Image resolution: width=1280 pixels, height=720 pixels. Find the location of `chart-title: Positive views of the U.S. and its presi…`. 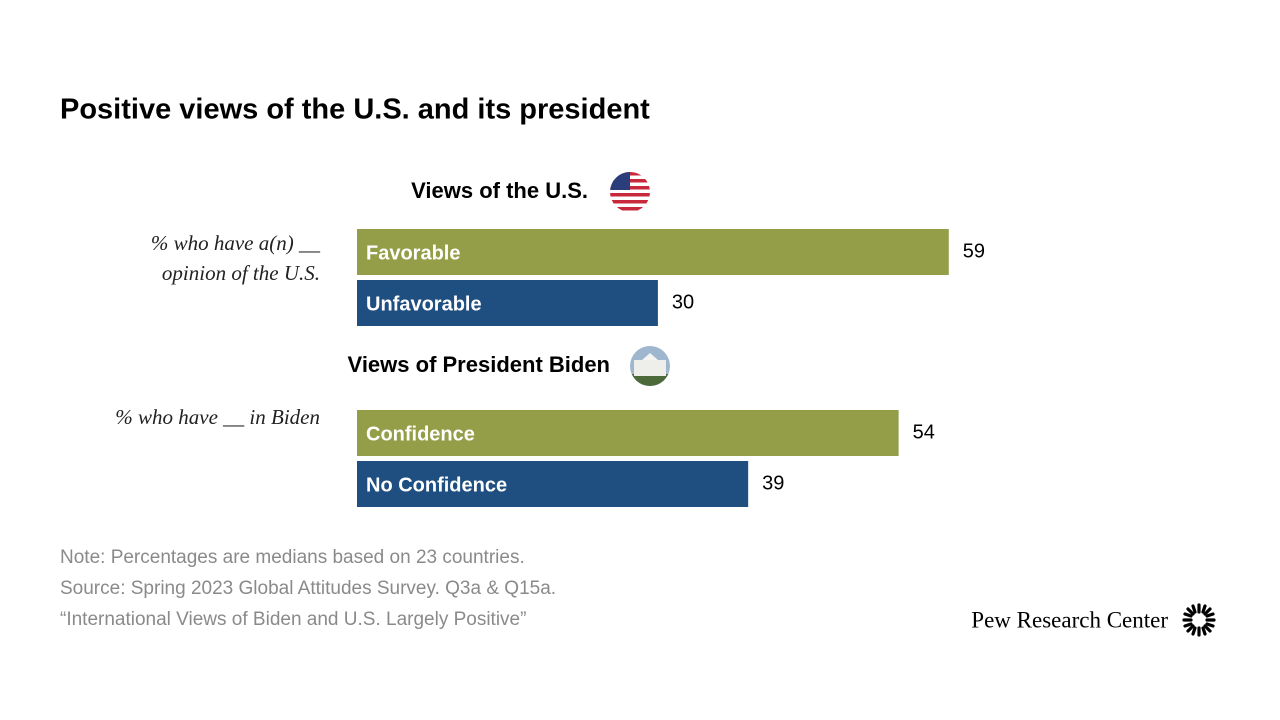

chart-title: Positive views of the U.S. and its presi… is located at coordinates (355, 110).